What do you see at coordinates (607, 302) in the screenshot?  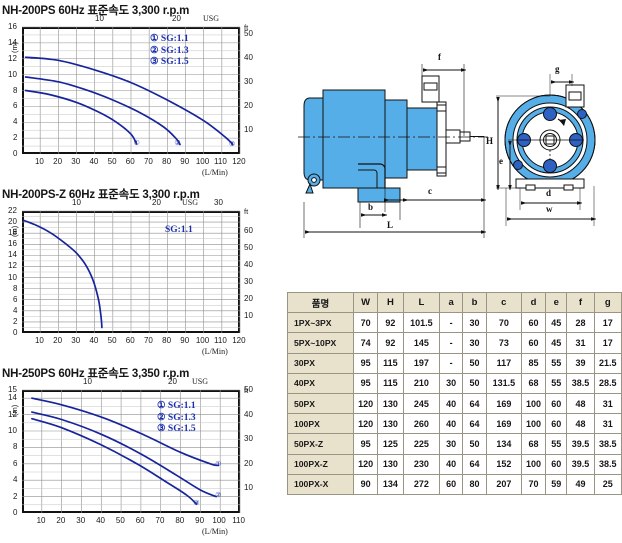 I see `table-header-cell: g` at bounding box center [607, 302].